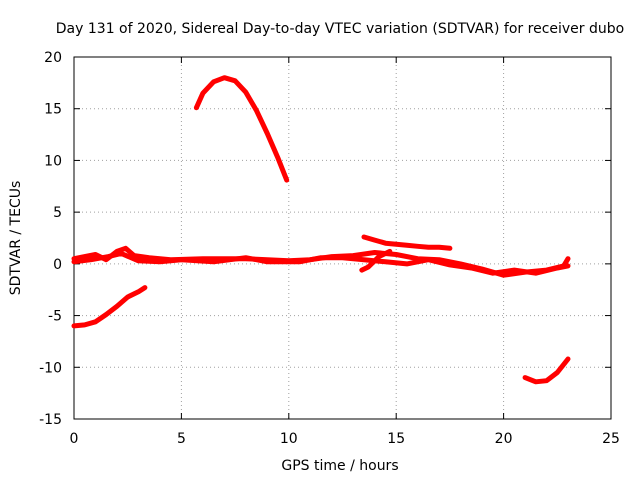 The height and width of the screenshot is (480, 640). Describe the element at coordinates (53, 110) in the screenshot. I see `y-tick-label: 15` at that location.